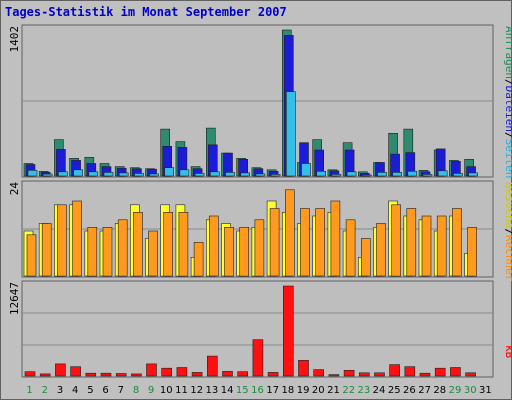 The height and width of the screenshot is (400, 512). I want to click on day-label: 7, so click(121, 390).